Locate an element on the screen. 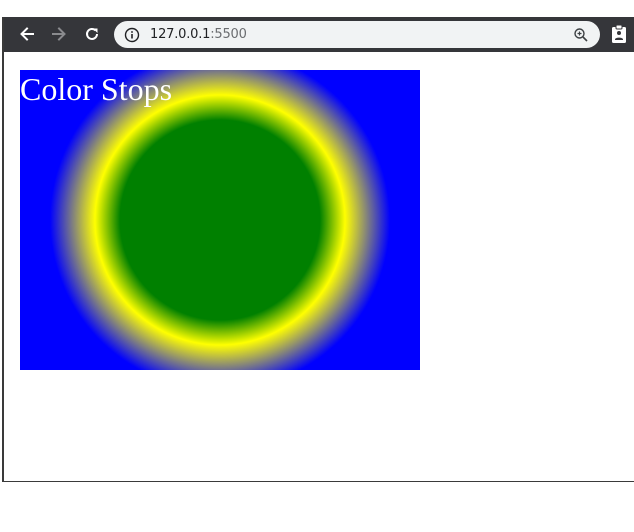 Image resolution: width=634 pixels, height=532 pixels. reload-button is located at coordinates (92, 34).